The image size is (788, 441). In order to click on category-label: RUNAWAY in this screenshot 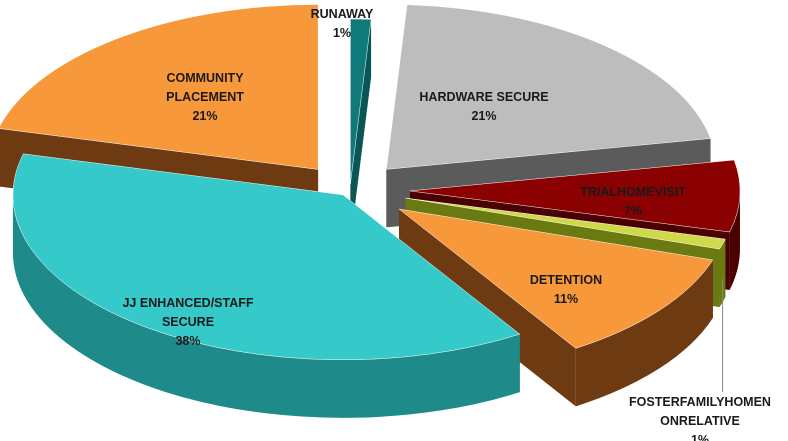, I will do `click(342, 14)`.